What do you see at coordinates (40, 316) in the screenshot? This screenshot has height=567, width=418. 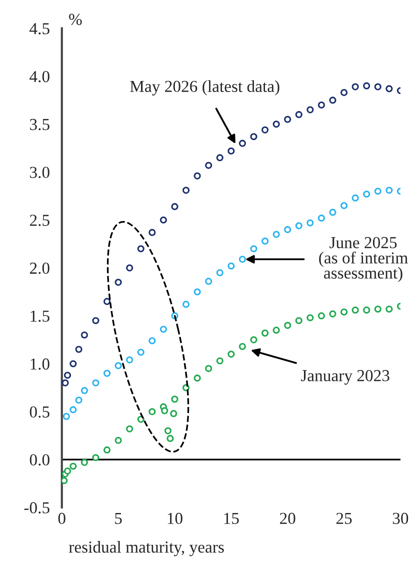 I see `y-tick-label: 1.5` at bounding box center [40, 316].